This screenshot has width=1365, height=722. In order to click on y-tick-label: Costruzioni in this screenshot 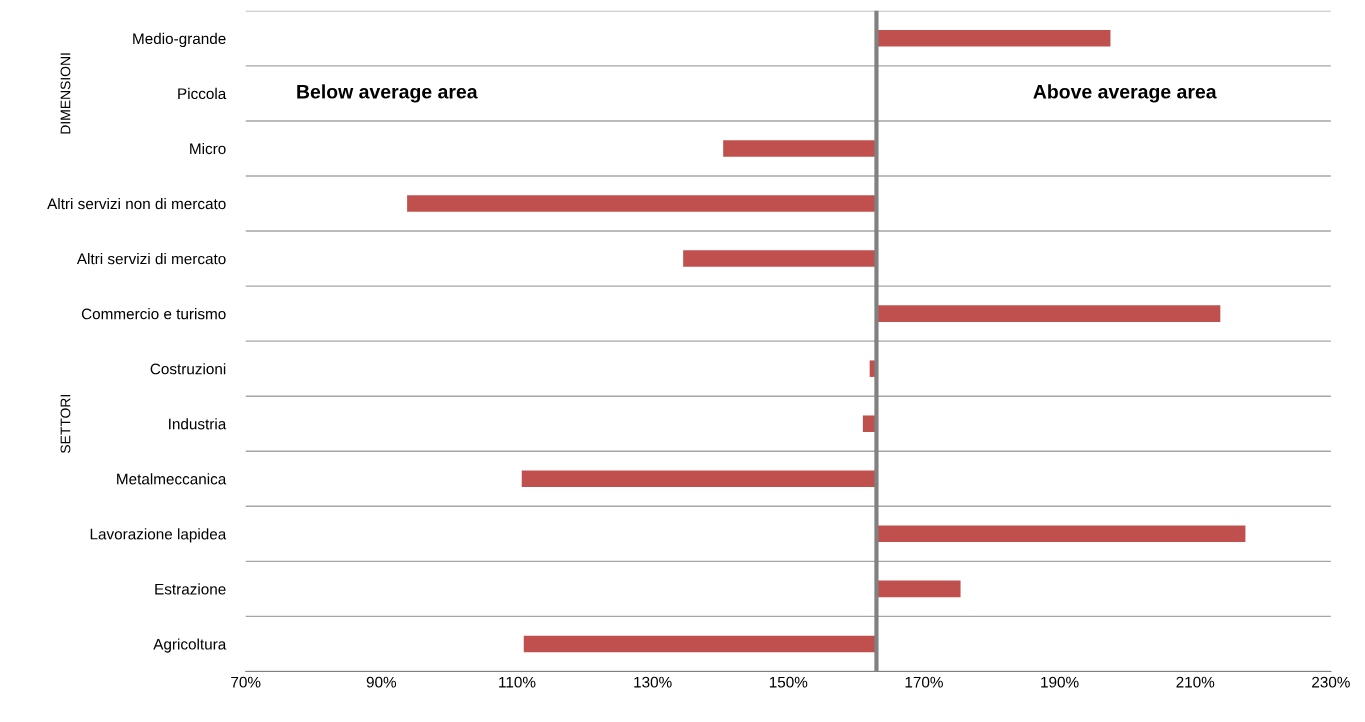, I will do `click(188, 369)`.